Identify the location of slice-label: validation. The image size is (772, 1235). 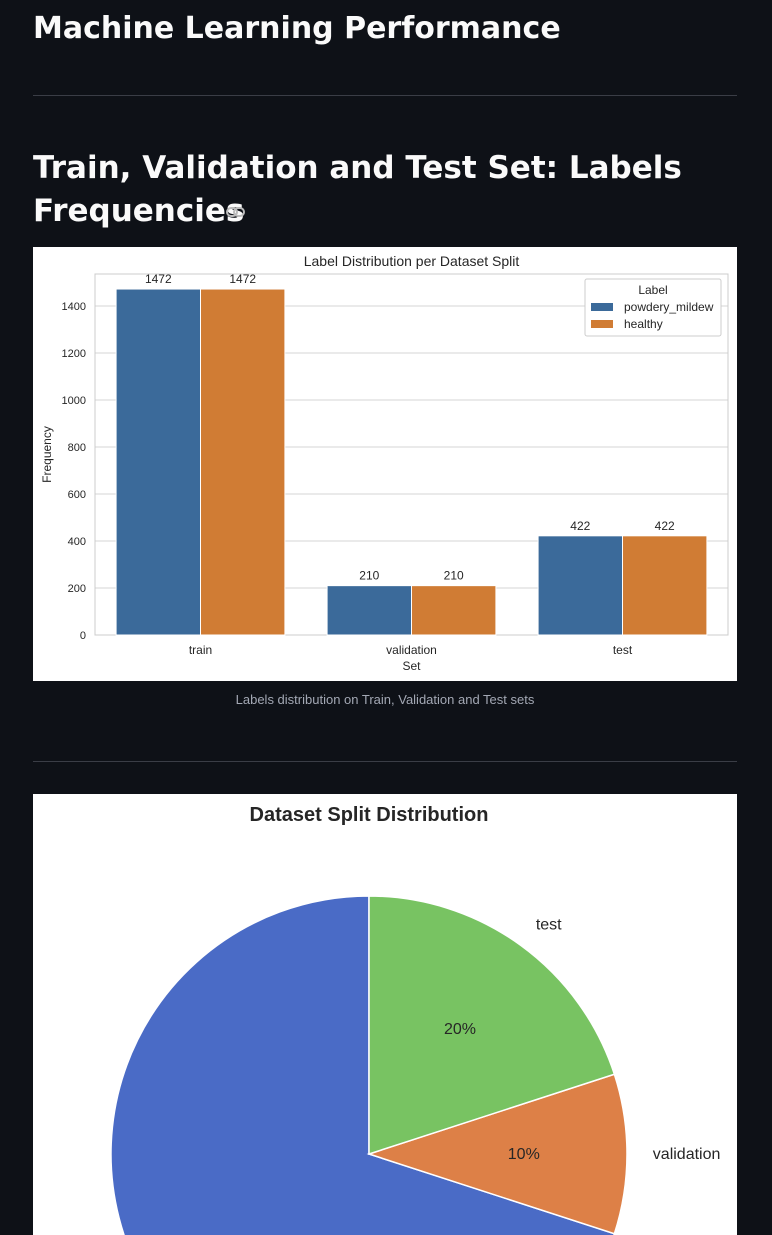
(687, 1154).